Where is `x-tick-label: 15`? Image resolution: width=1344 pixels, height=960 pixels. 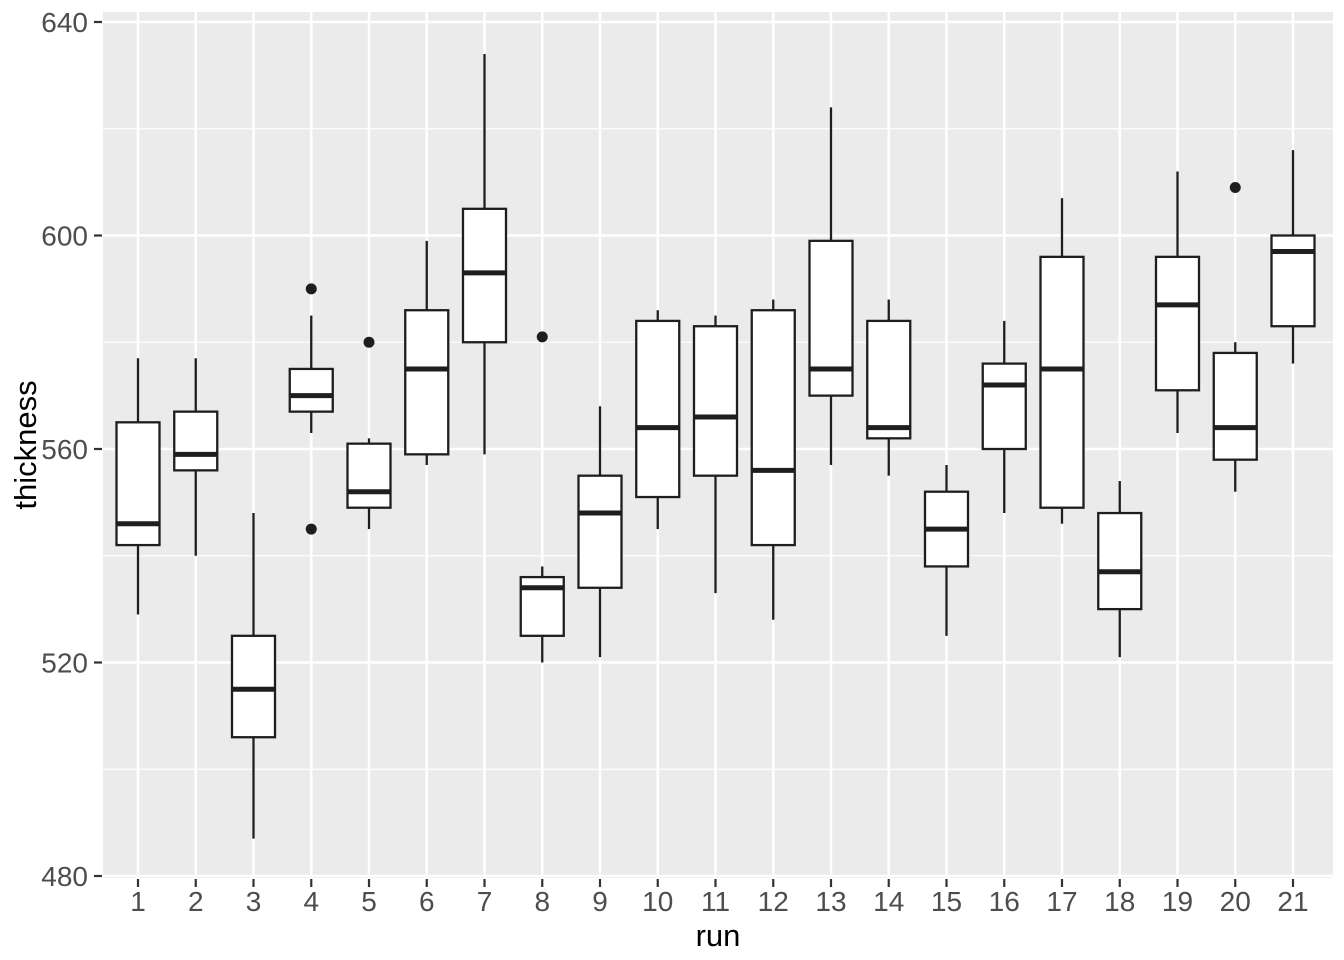 x-tick-label: 15 is located at coordinates (946, 901).